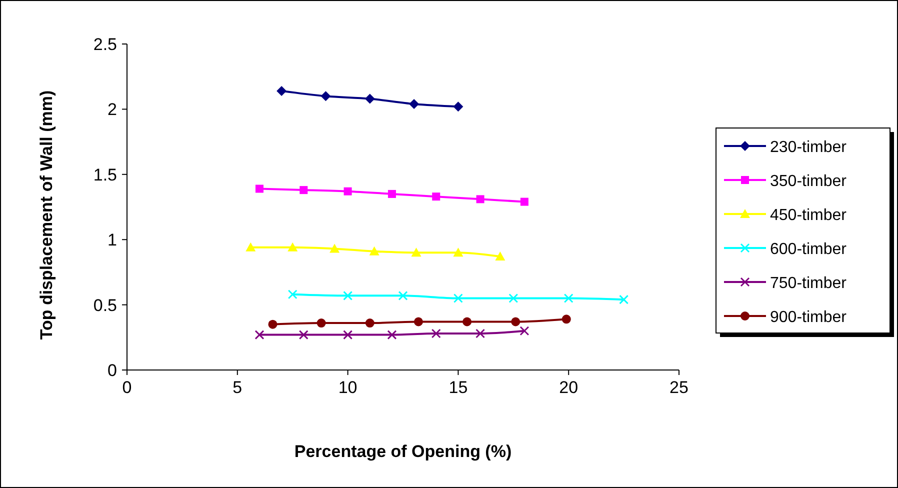  What do you see at coordinates (458, 387) in the screenshot?
I see `x-tick-label: 15` at bounding box center [458, 387].